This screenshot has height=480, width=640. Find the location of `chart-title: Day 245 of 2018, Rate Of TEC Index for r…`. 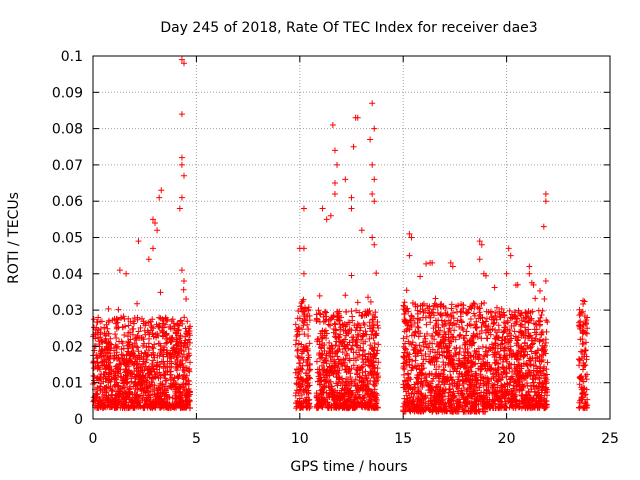

chart-title: Day 245 of 2018, Rate Of TEC Index for r… is located at coordinates (348, 28).